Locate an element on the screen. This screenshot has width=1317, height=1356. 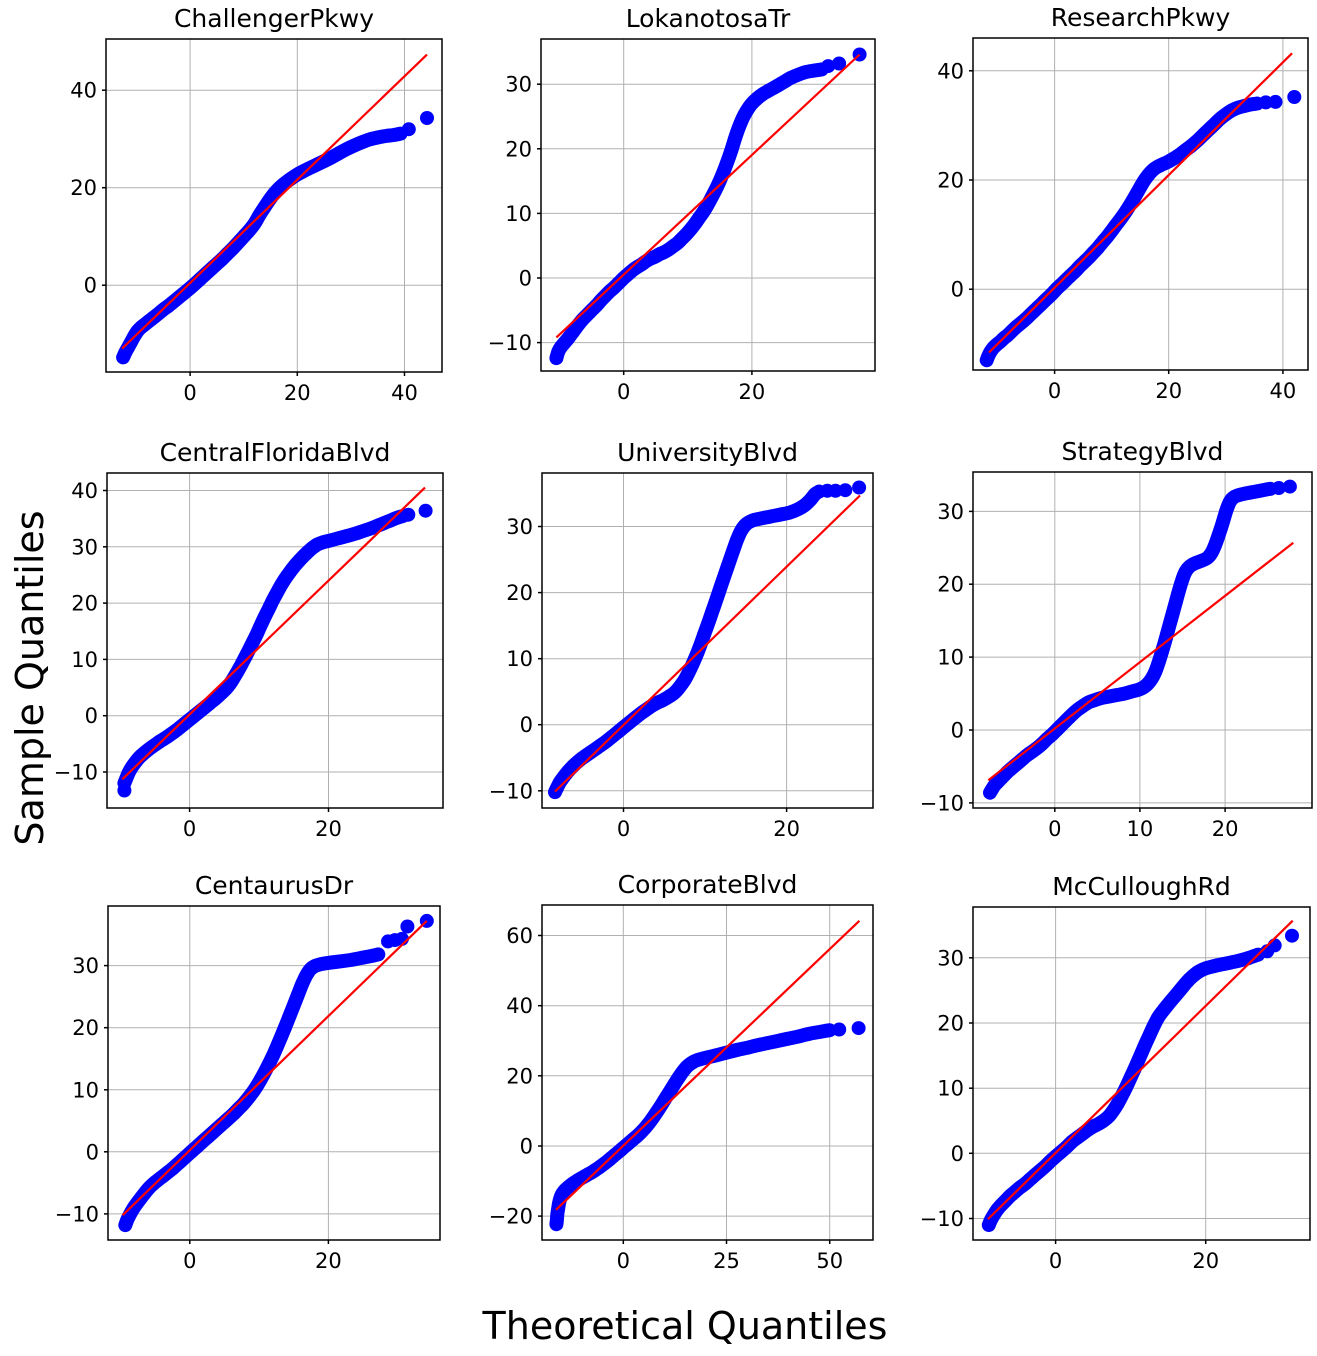
svg-text: 60 is located at coordinates (519, 936).